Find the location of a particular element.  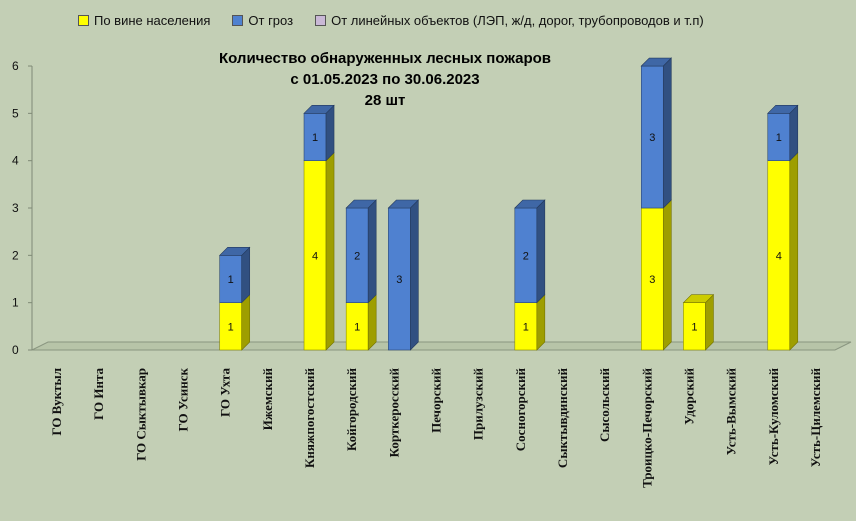

category-label: Койгородский is located at coordinates (351, 410).